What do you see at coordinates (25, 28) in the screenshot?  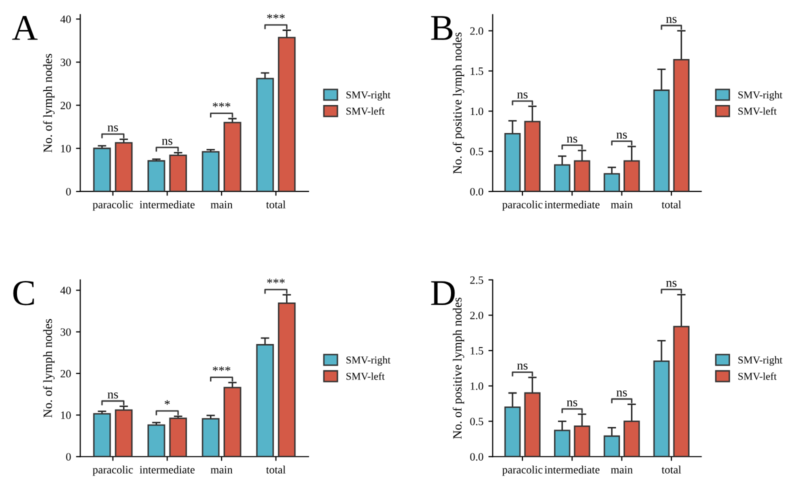 I see `chart-title: A` at bounding box center [25, 28].